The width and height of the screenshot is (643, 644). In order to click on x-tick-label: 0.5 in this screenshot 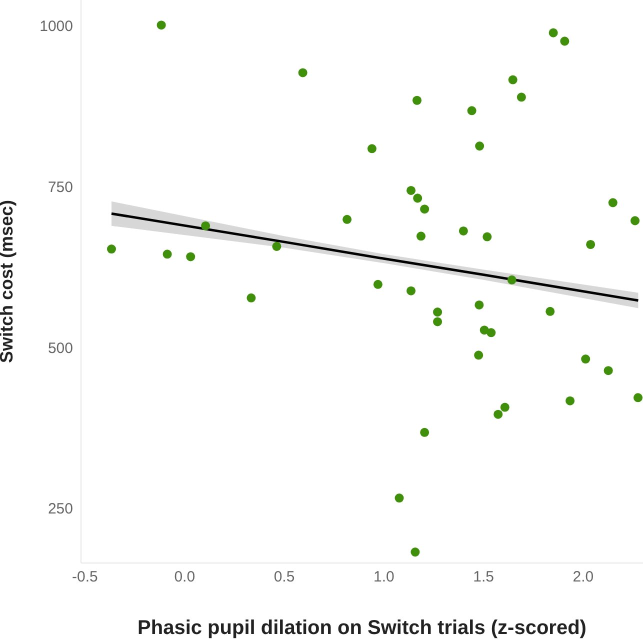, I will do `click(284, 577)`.